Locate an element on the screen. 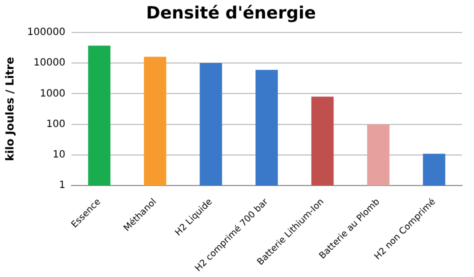 This screenshot has width=474, height=277. y-tick-label: 100 is located at coordinates (56, 124).